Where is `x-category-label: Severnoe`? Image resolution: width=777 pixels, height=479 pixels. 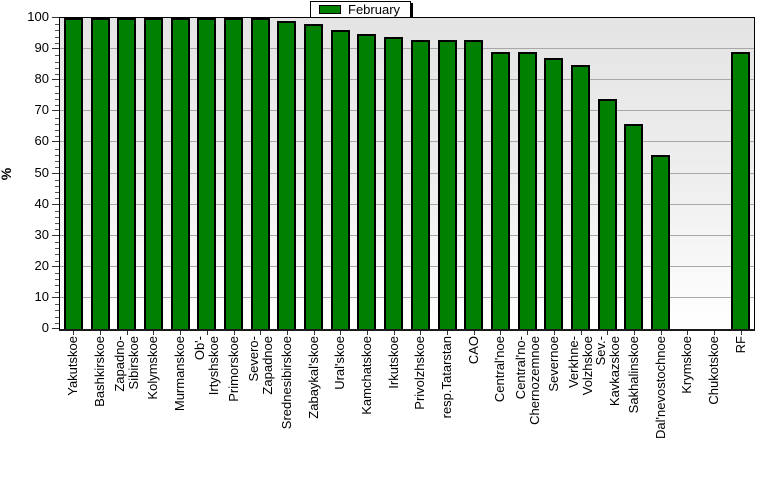
x-category-label: Severnoe is located at coordinates (553, 364).